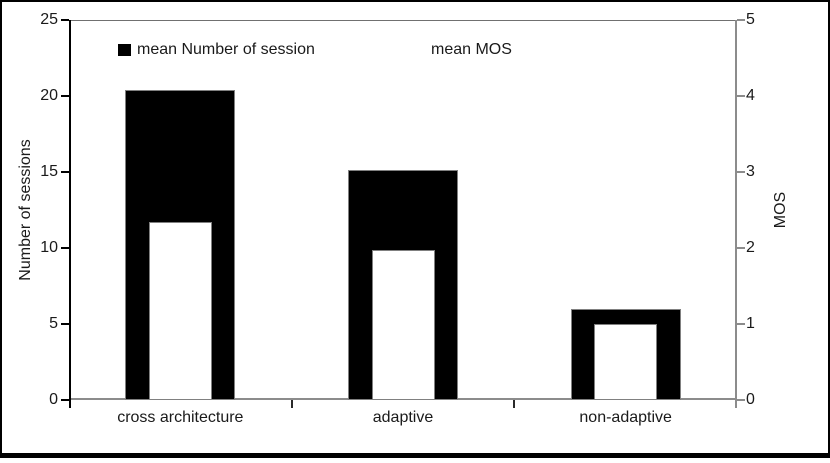  What do you see at coordinates (49, 19) in the screenshot?
I see `left-axis-tick-label: 25` at bounding box center [49, 19].